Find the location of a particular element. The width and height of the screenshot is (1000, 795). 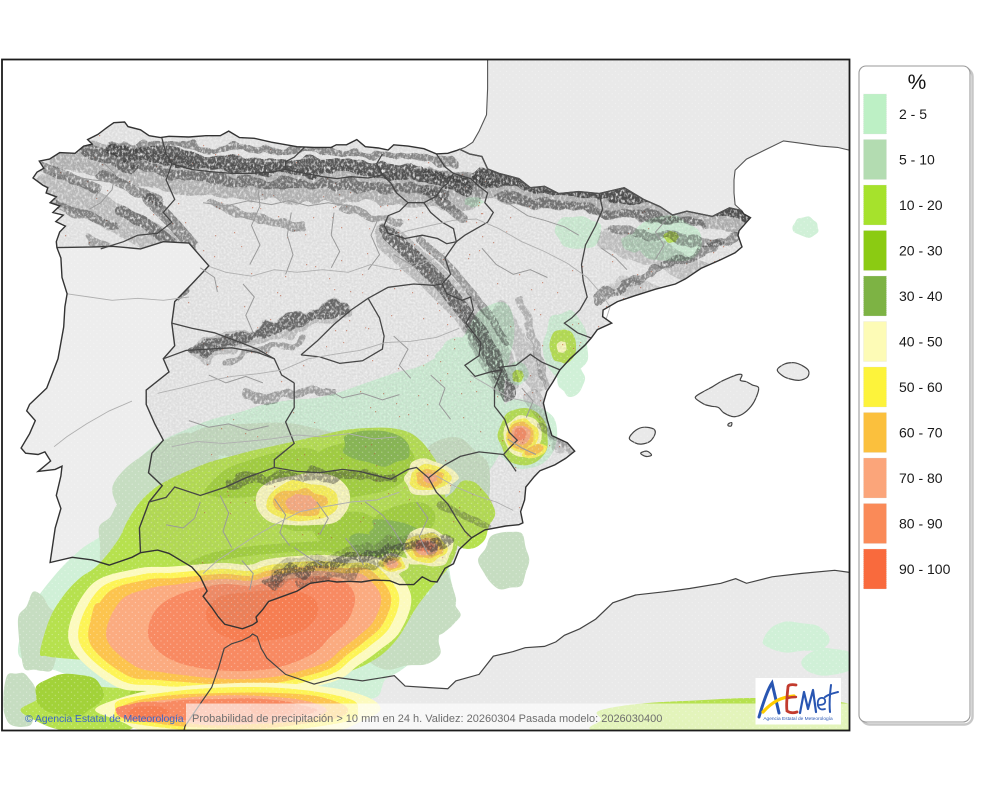

svg-text: 2 - 5 is located at coordinates (913, 114).